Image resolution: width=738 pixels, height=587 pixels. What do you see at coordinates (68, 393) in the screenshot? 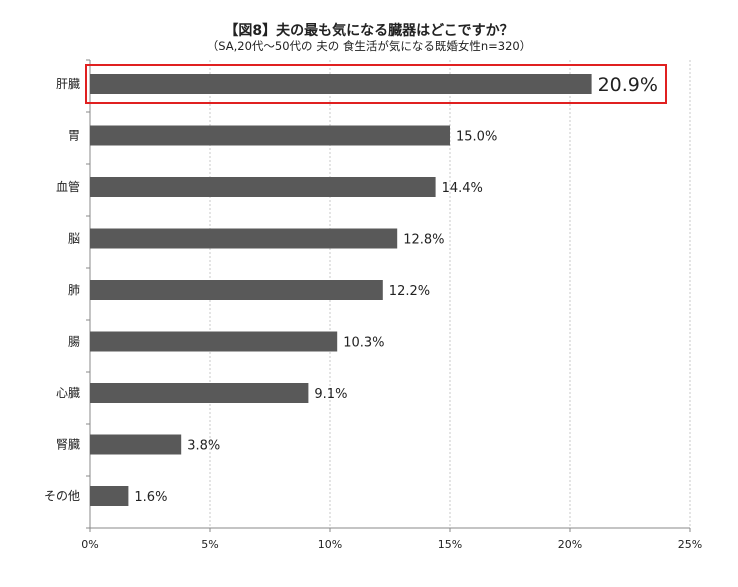
I see `category-label: 心臓` at bounding box center [68, 393].